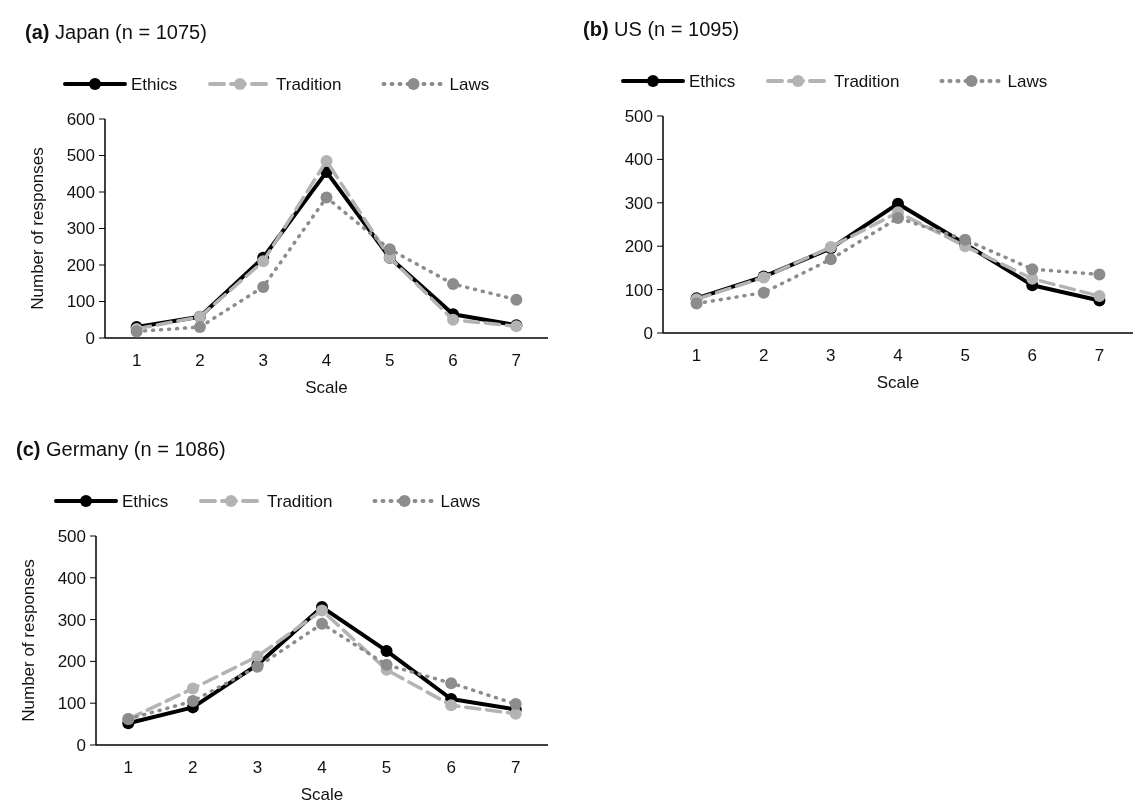 Image resolution: width=1137 pixels, height=801 pixels. What do you see at coordinates (80, 119) in the screenshot?
I see `y-tick-label: 600` at bounding box center [80, 119].